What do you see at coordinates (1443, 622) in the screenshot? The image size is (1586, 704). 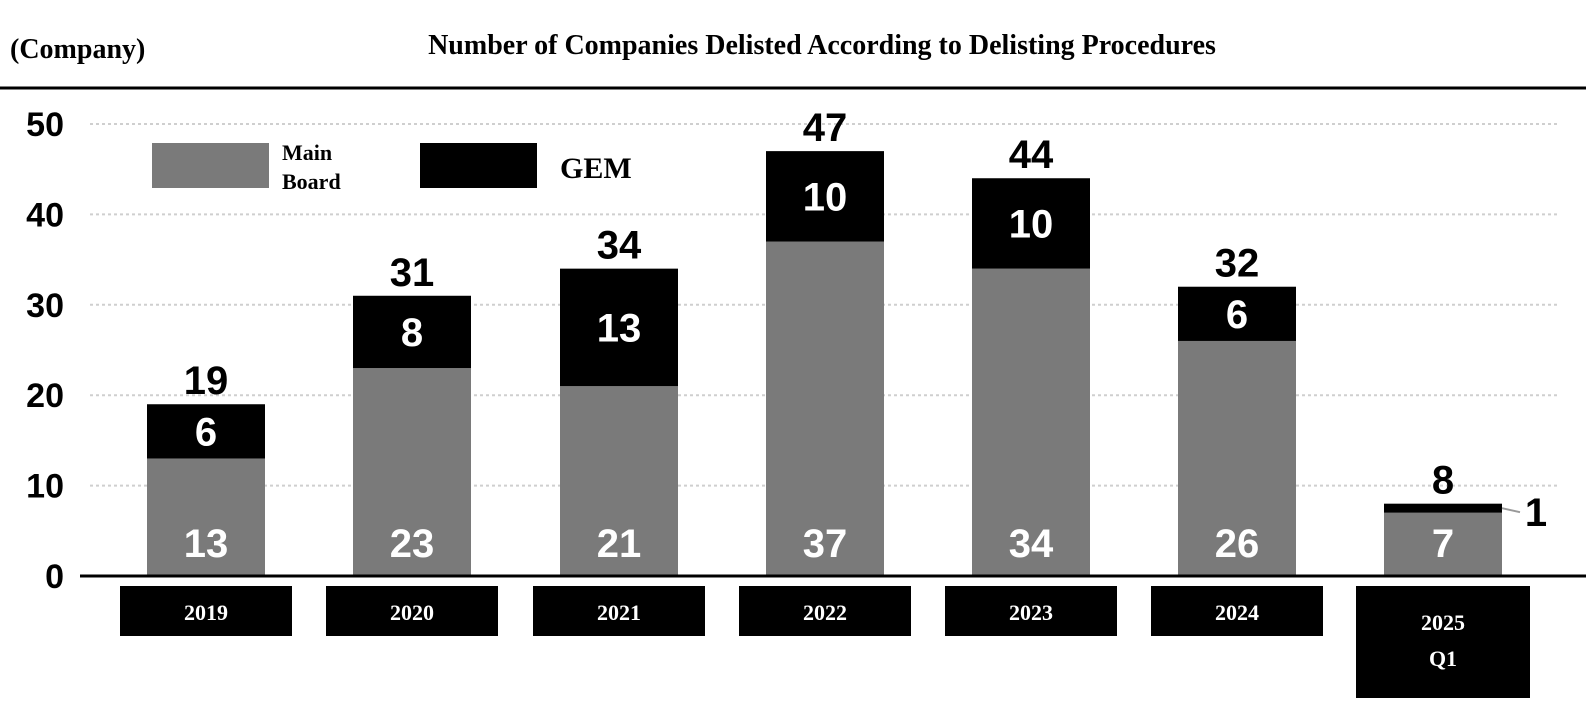 I see `x-category-label: 2025` at bounding box center [1443, 622].